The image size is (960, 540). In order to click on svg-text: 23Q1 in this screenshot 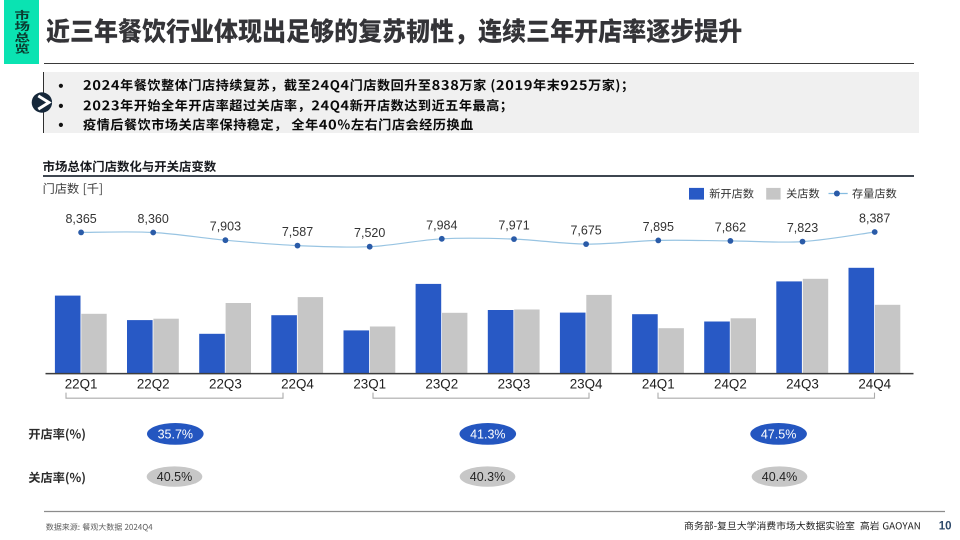, I will do `click(369, 383)`.